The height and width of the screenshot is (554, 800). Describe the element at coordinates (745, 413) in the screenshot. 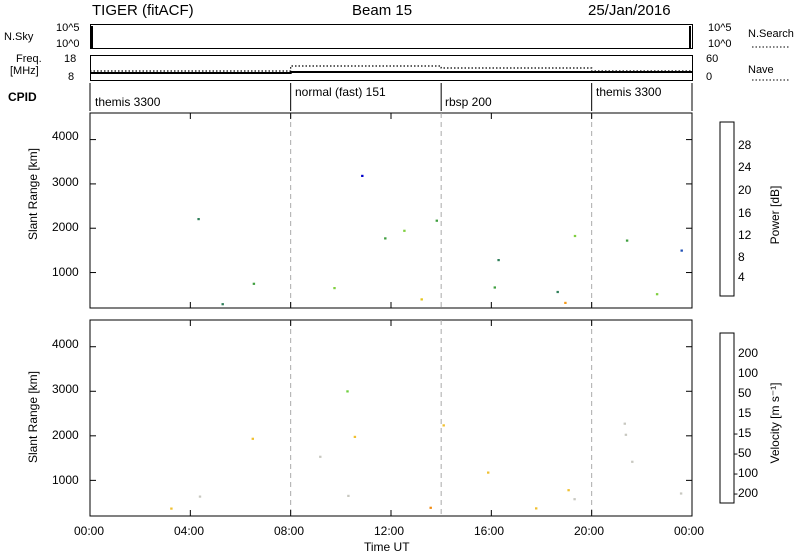

I see `vel-cbar-tick-15: 15` at that location.